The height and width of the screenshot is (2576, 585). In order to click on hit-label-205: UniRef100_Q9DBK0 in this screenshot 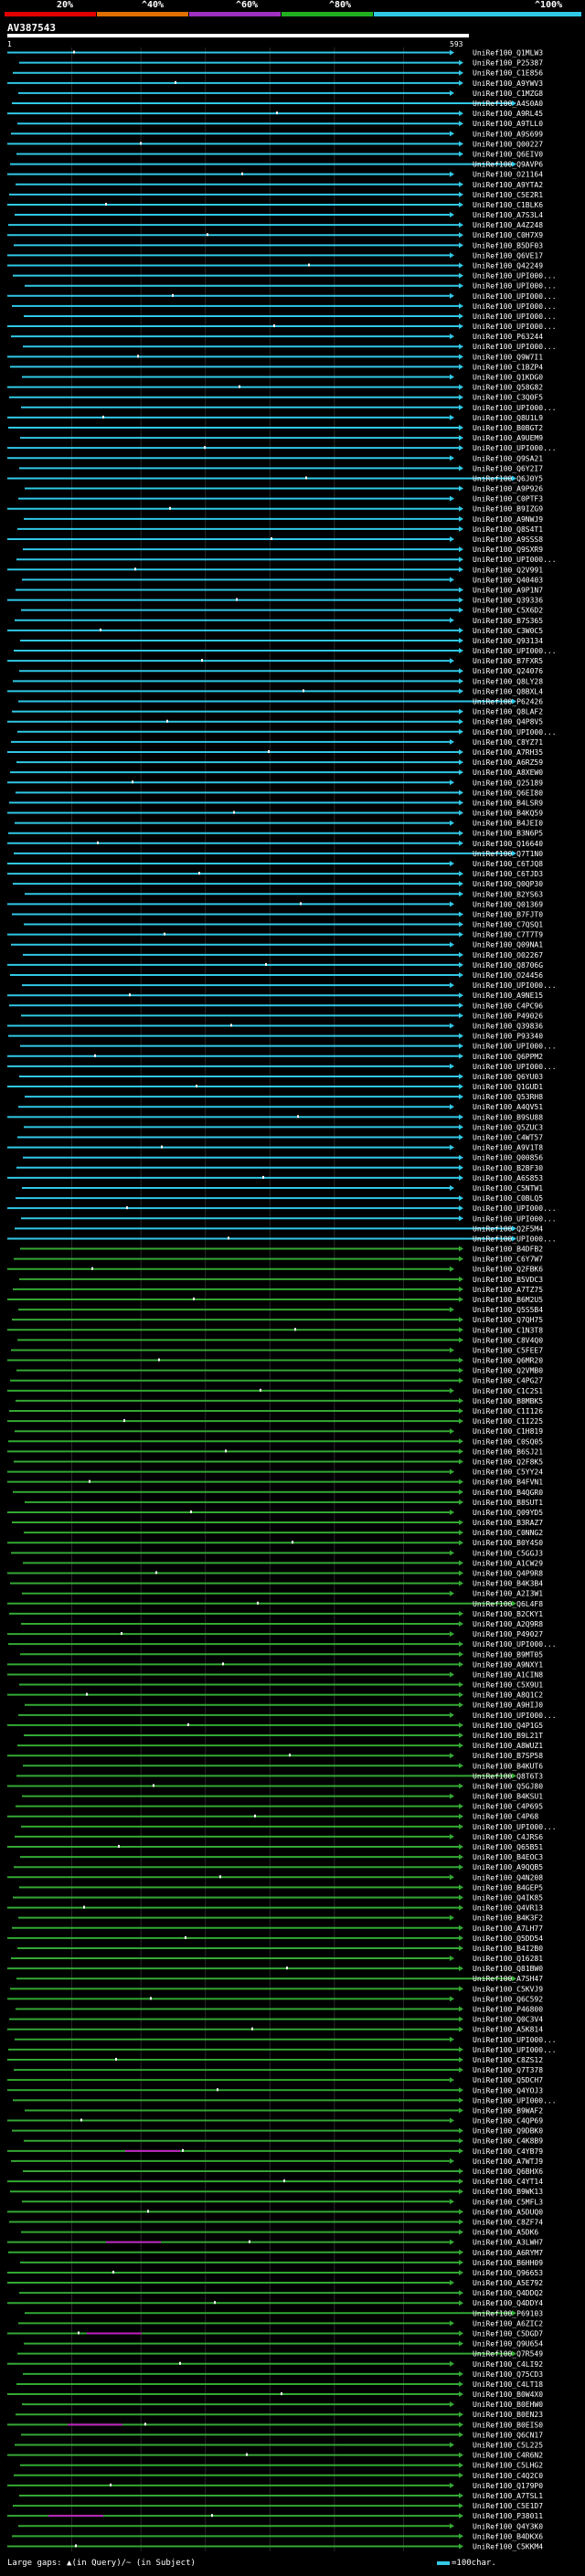, I will do `click(508, 2131)`.